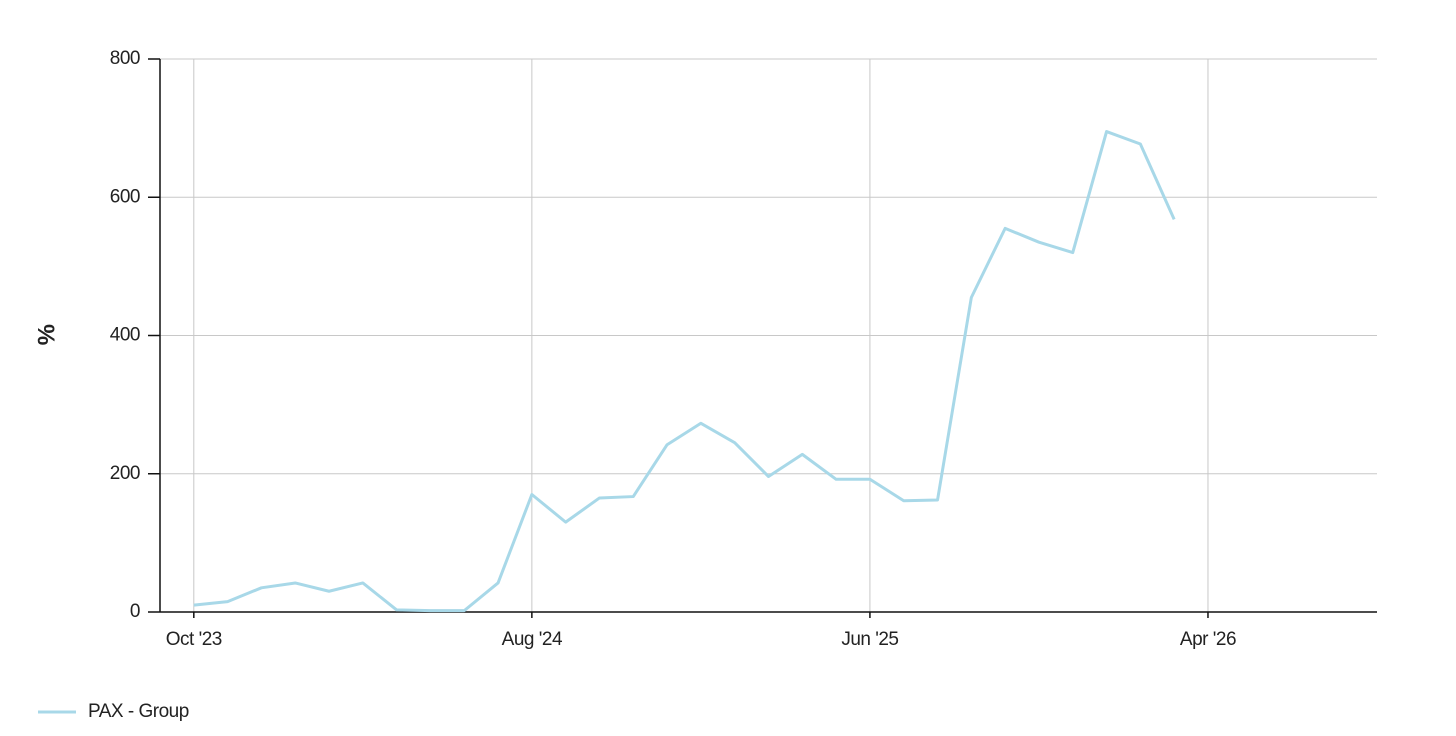  I want to click on legend-label: PAX - Group, so click(138, 711).